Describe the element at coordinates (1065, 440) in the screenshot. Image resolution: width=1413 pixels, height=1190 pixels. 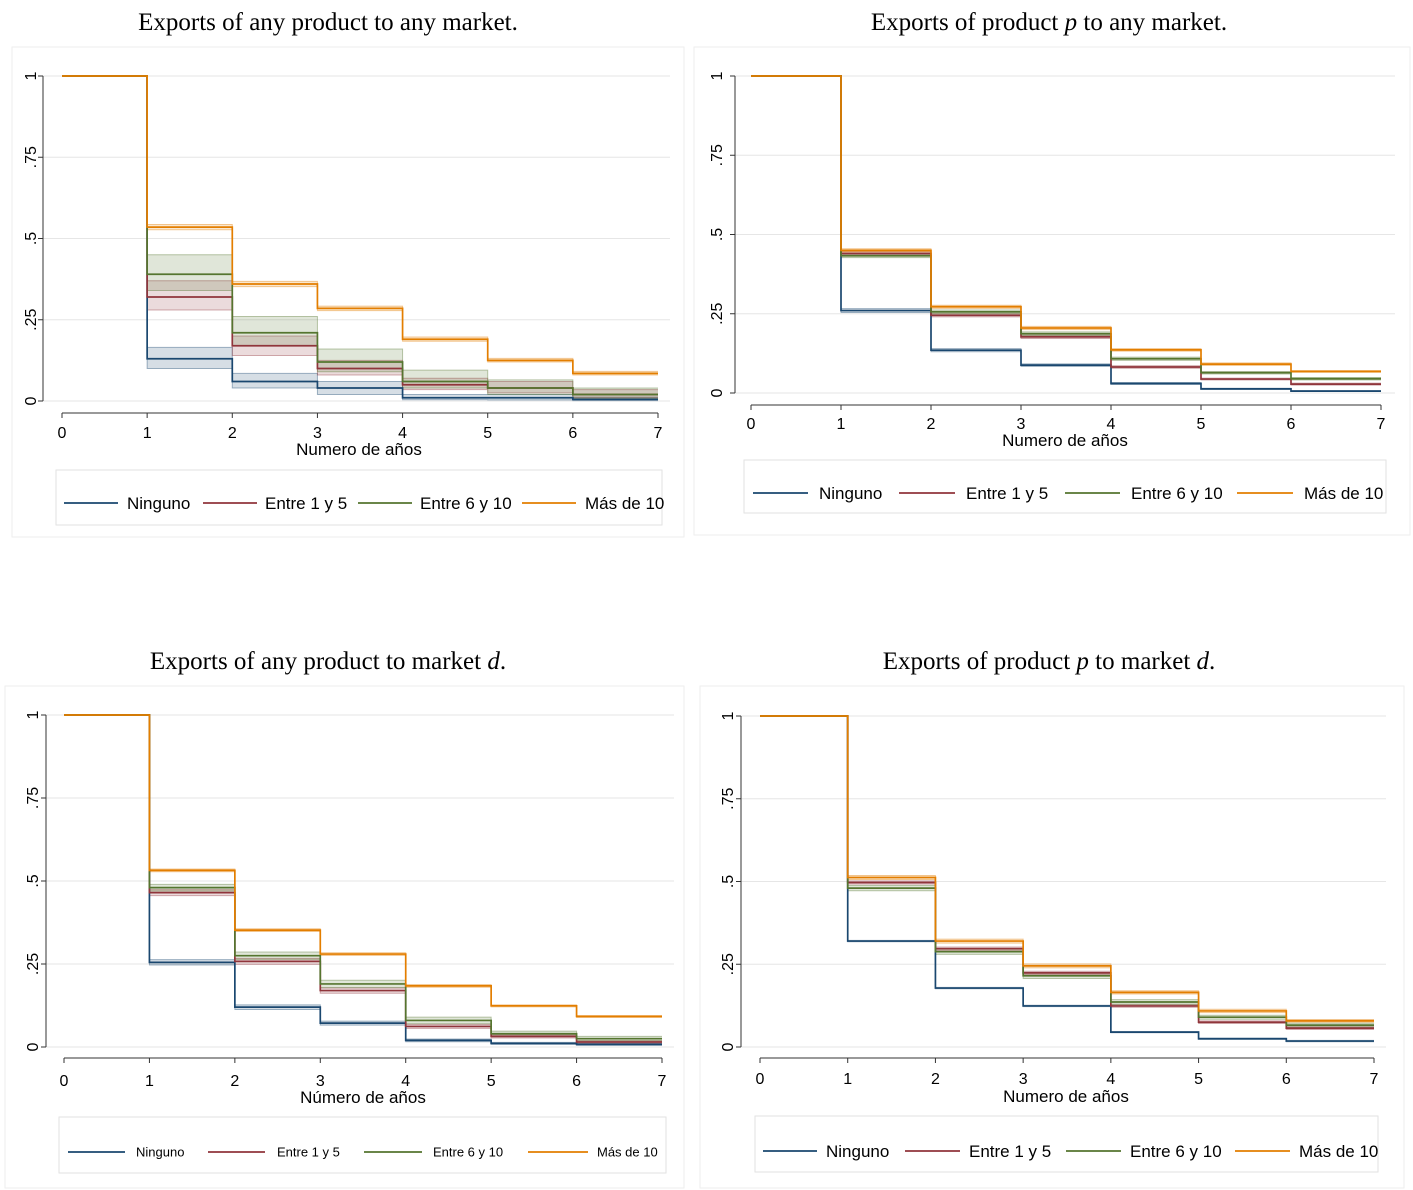
I see `x-axis-title: Numero de años` at that location.